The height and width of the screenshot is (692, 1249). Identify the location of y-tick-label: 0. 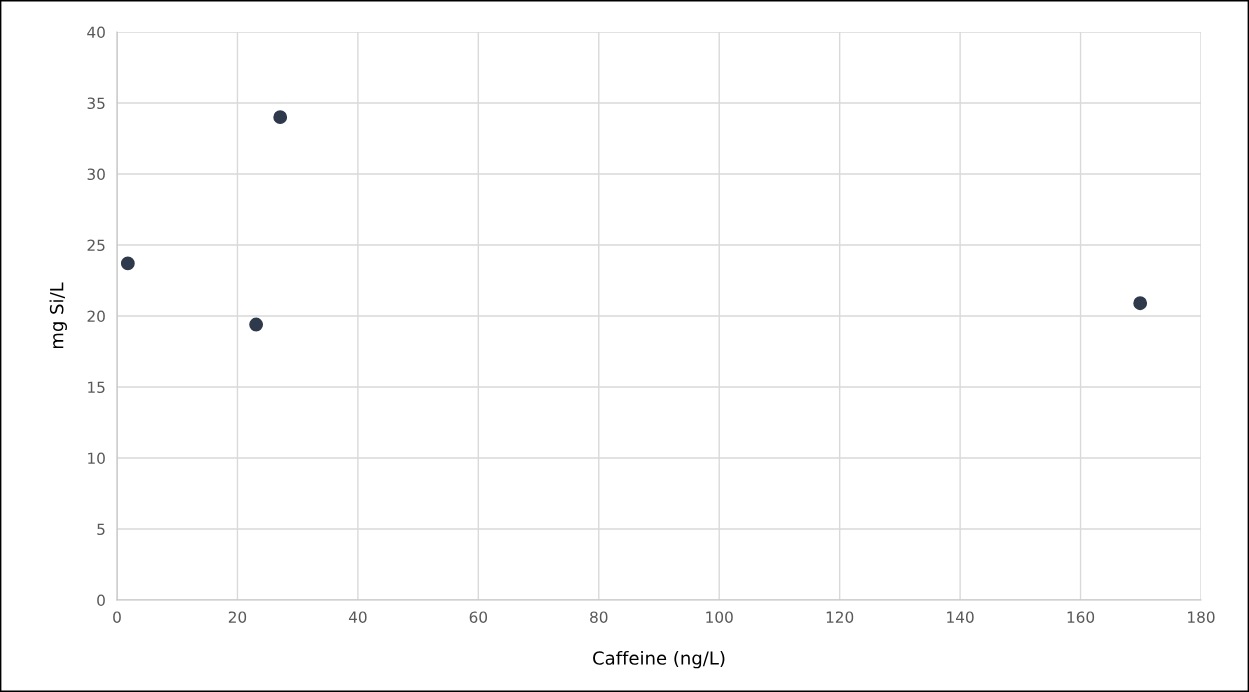
(101, 600).